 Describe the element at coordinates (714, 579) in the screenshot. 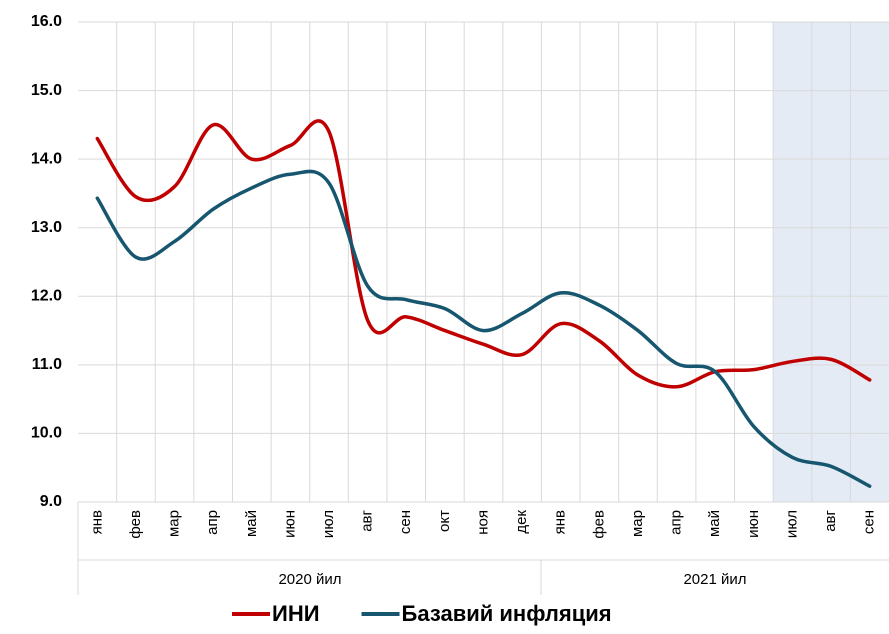

I see `group-label: 2021 йил` at that location.